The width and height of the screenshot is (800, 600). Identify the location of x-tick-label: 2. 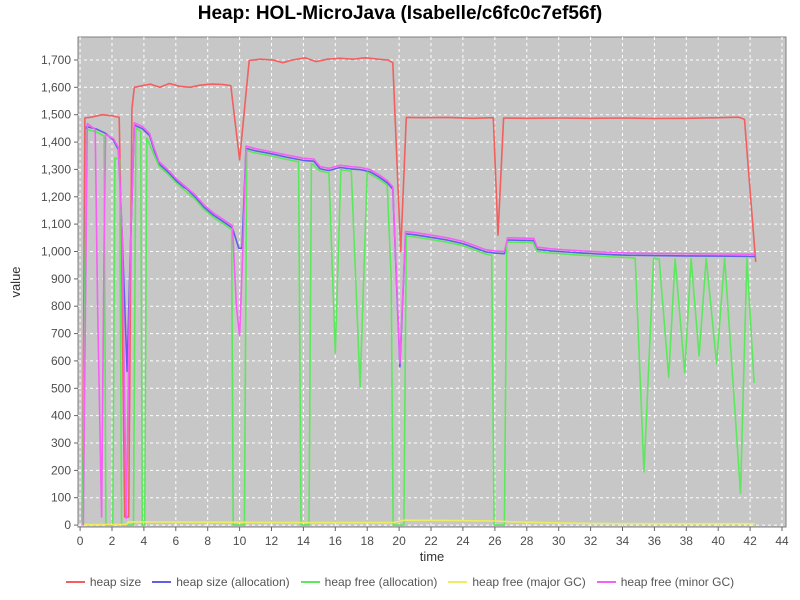
(112, 541).